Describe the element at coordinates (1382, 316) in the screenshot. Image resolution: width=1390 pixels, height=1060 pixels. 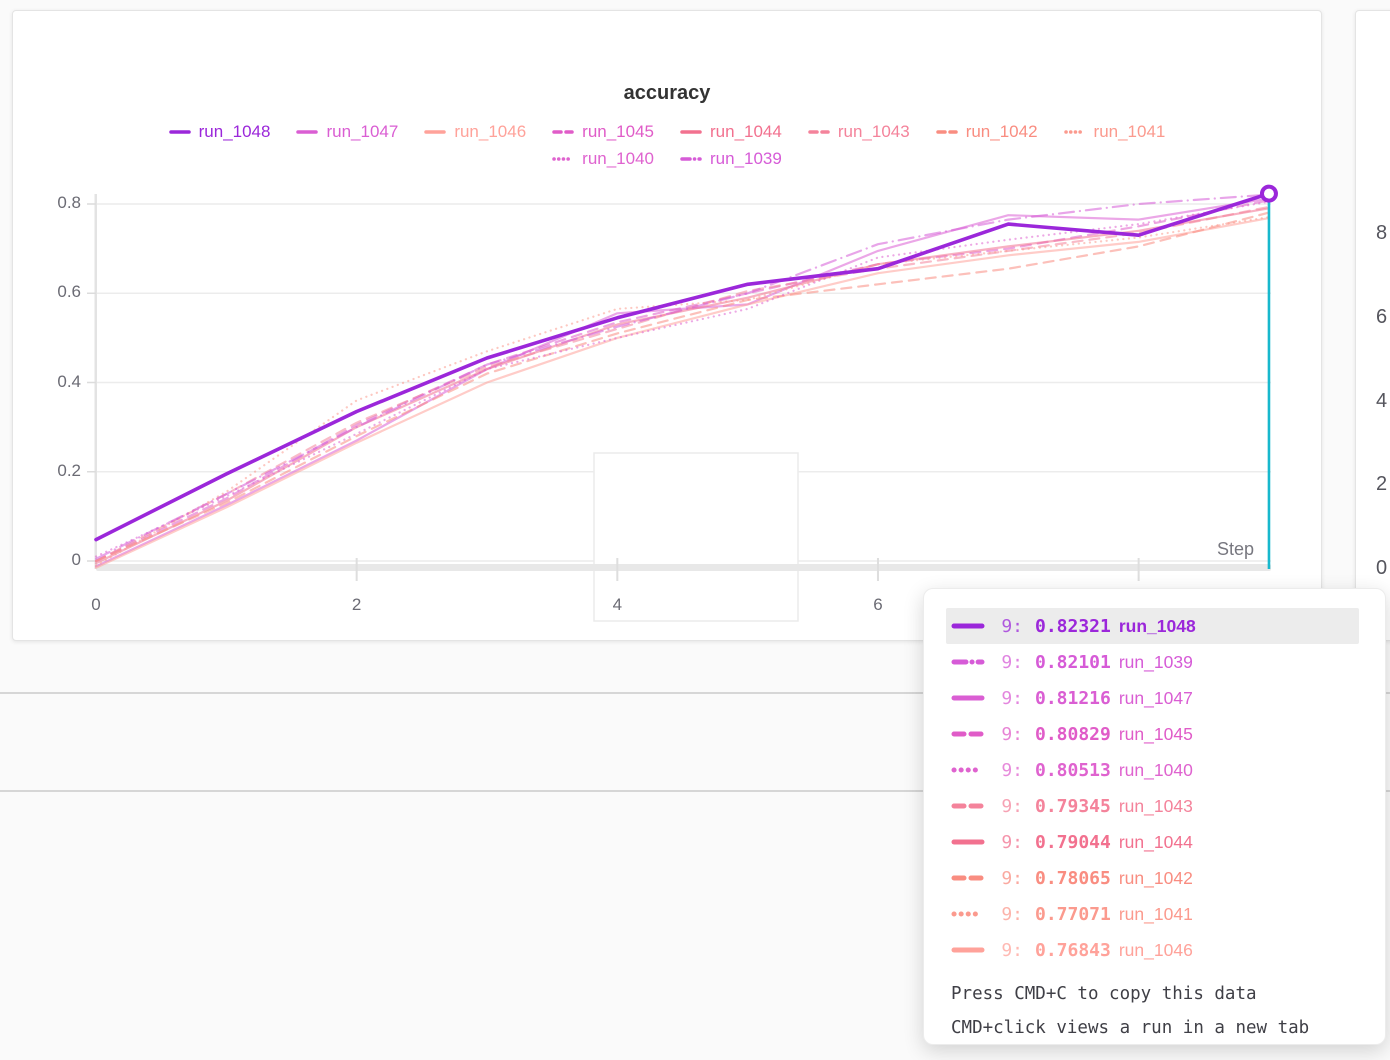
I see `adjacent-y-tick-label: 6` at that location.